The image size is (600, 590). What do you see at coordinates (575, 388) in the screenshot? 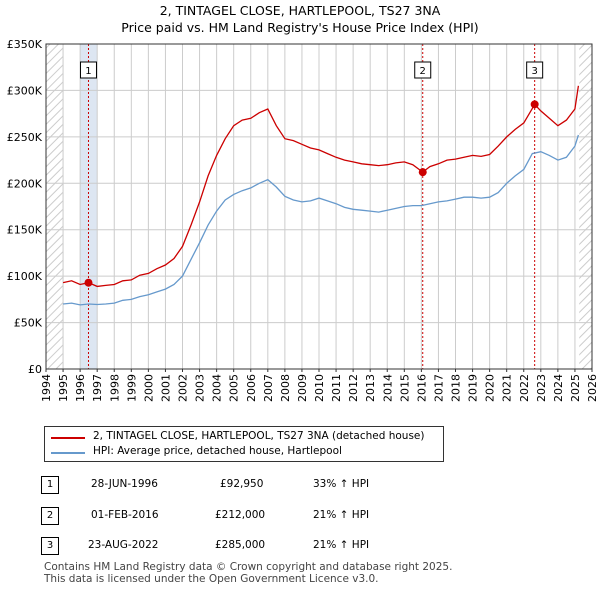
I see `x-tick-label: 2025` at bounding box center [575, 388].